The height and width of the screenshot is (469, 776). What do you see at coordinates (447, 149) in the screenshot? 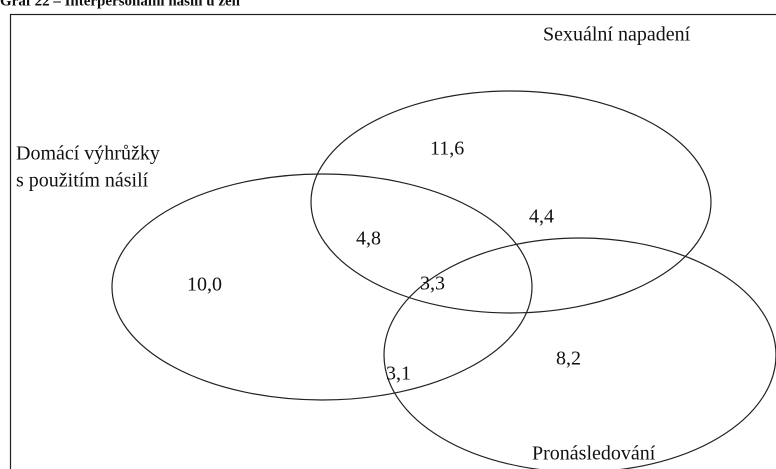
I see `region-value: 11,6` at bounding box center [447, 149].